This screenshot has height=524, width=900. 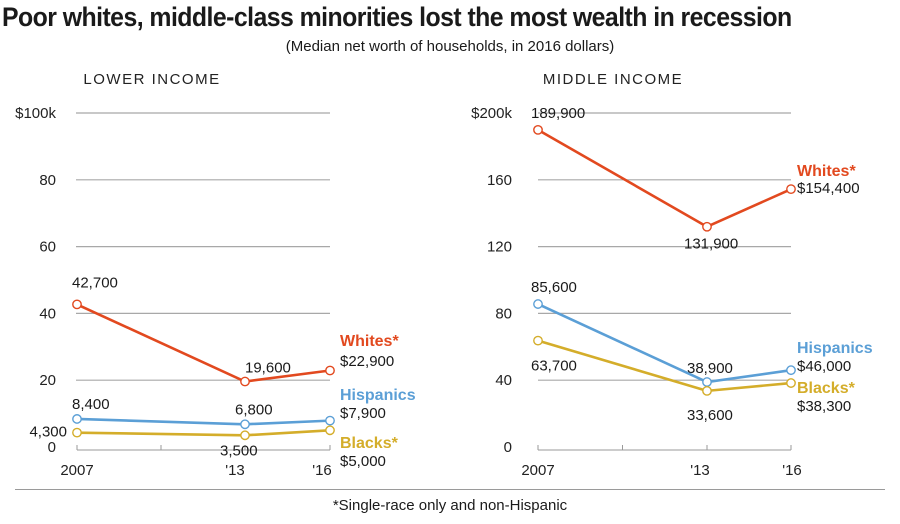 What do you see at coordinates (824, 406) in the screenshot?
I see `data-label: $38,300` at bounding box center [824, 406].